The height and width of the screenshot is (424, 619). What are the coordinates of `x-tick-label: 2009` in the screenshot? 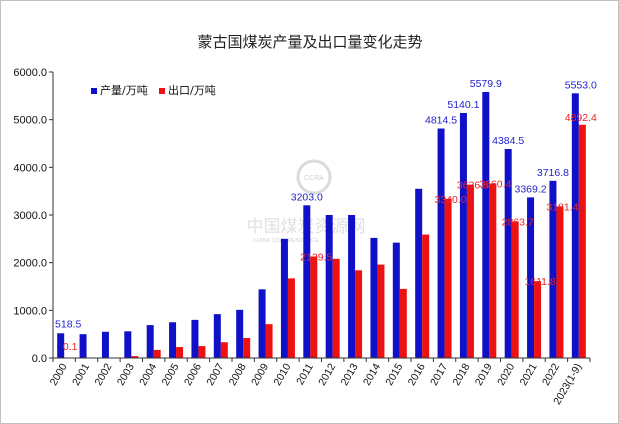 It's located at (260, 374).